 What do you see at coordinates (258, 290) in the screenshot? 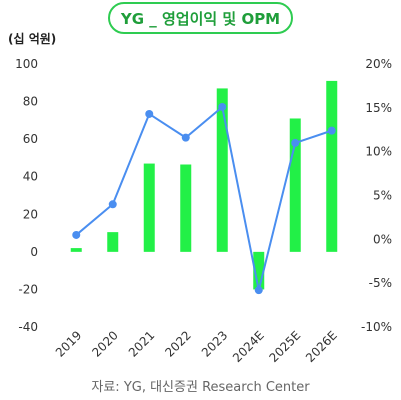
I see `opm-point-2024E` at bounding box center [258, 290].